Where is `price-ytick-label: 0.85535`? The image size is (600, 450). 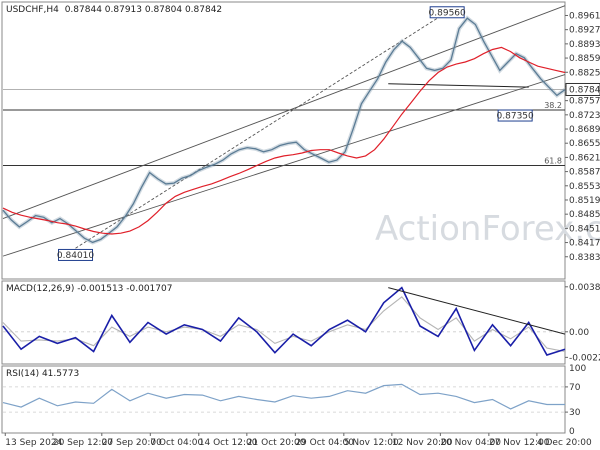 price-ytick-label: 0.85535 is located at coordinates (584, 187).